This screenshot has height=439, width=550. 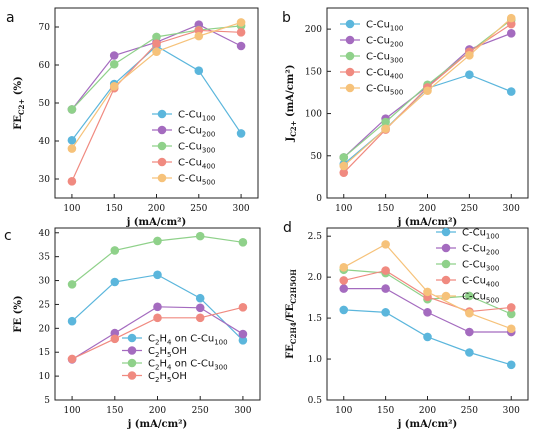 What do you see at coordinates (315, 237) in the screenshot?
I see `y-tick-label: 2.5` at bounding box center [315, 237].